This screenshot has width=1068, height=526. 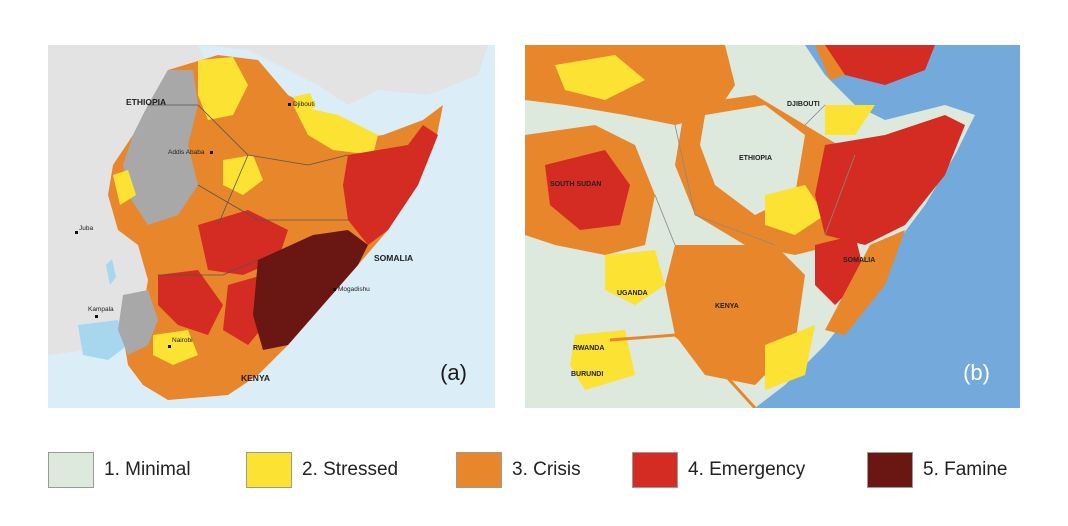 I want to click on region-stressed-ne, so click(x=850, y=120).